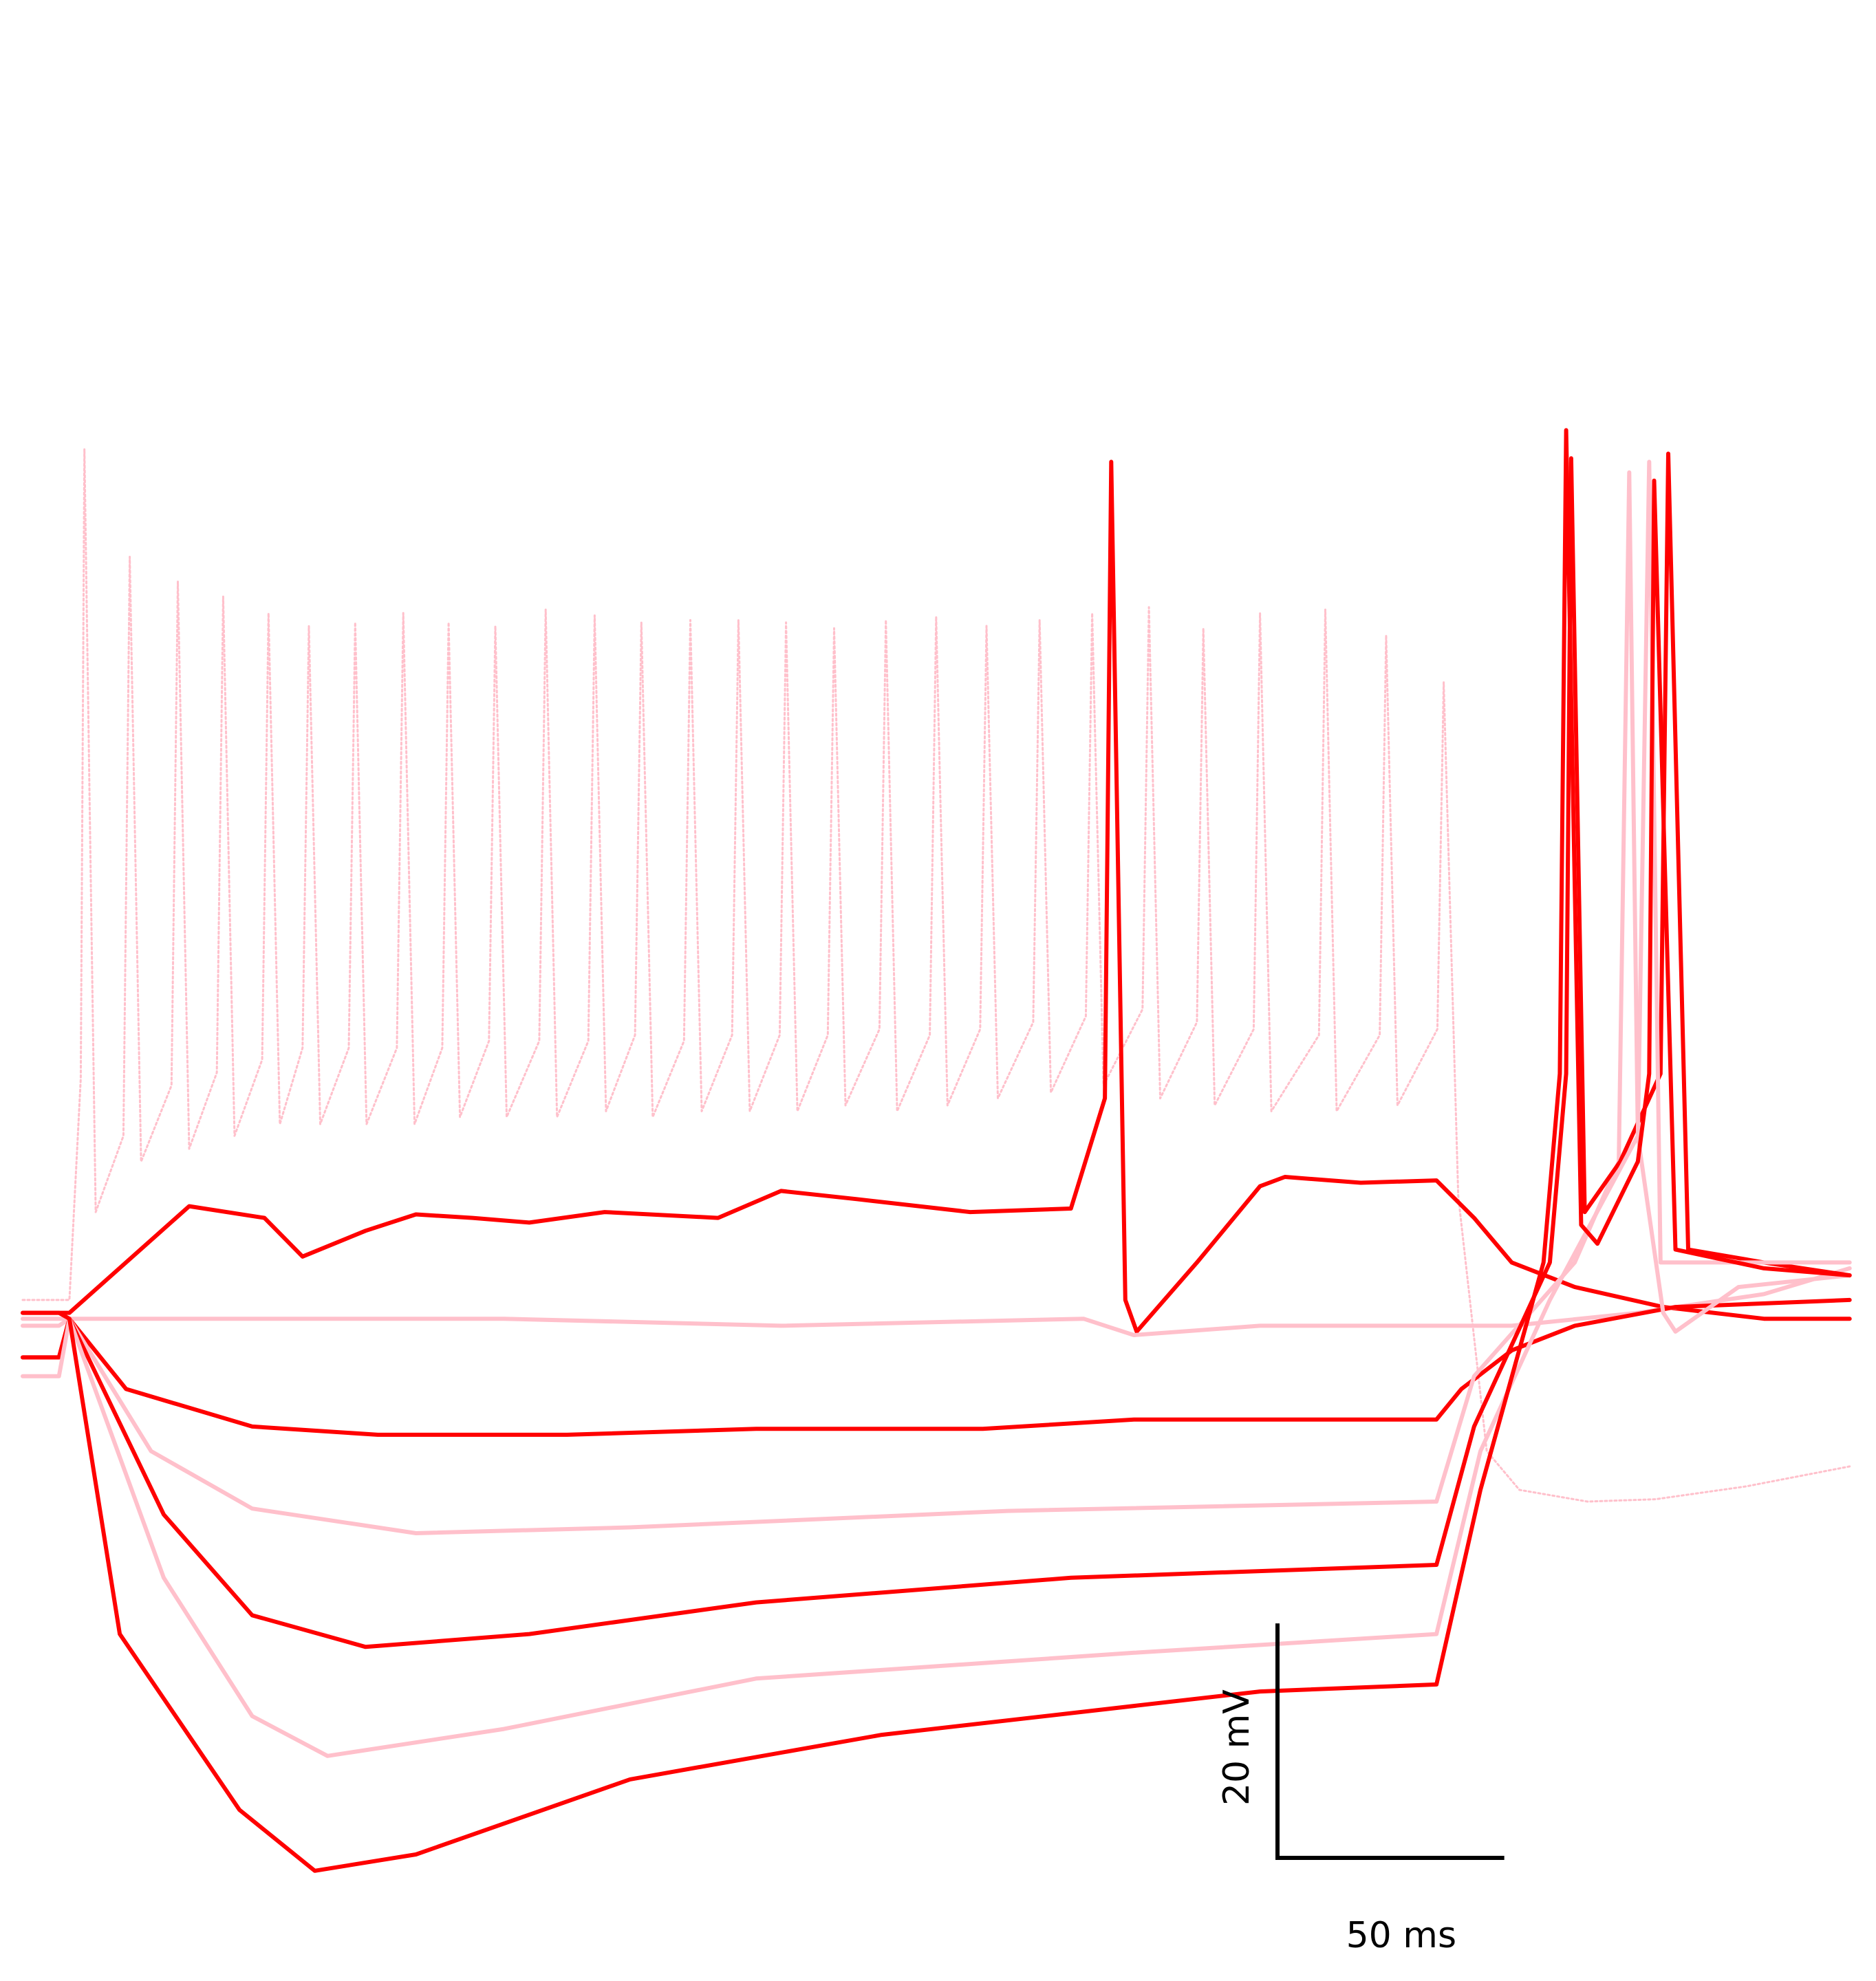 Image resolution: width=1876 pixels, height=1981 pixels. I want to click on scale-bar-x-label: 50 ms, so click(1401, 1935).